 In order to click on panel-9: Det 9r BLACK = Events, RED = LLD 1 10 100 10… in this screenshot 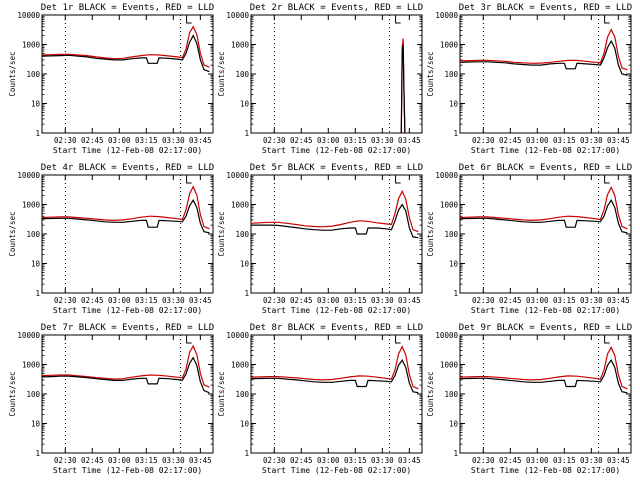, I will do `click(529, 399)`.